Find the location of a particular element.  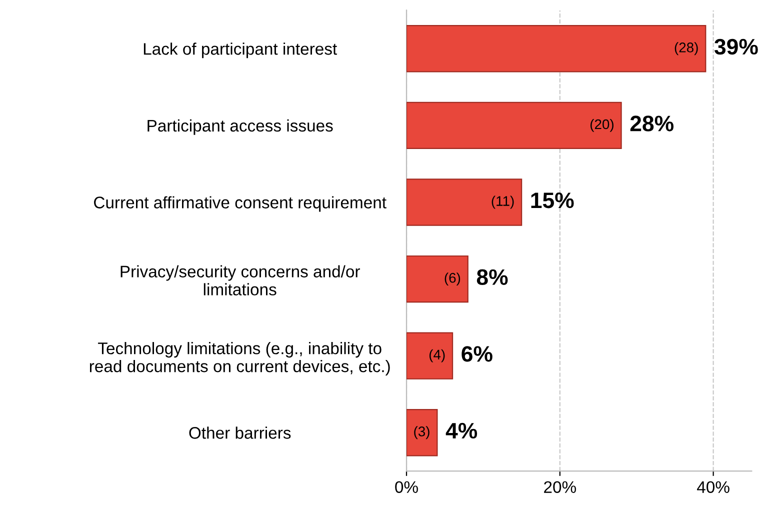

y-tick-label: Lack of participant interest is located at coordinates (240, 50).